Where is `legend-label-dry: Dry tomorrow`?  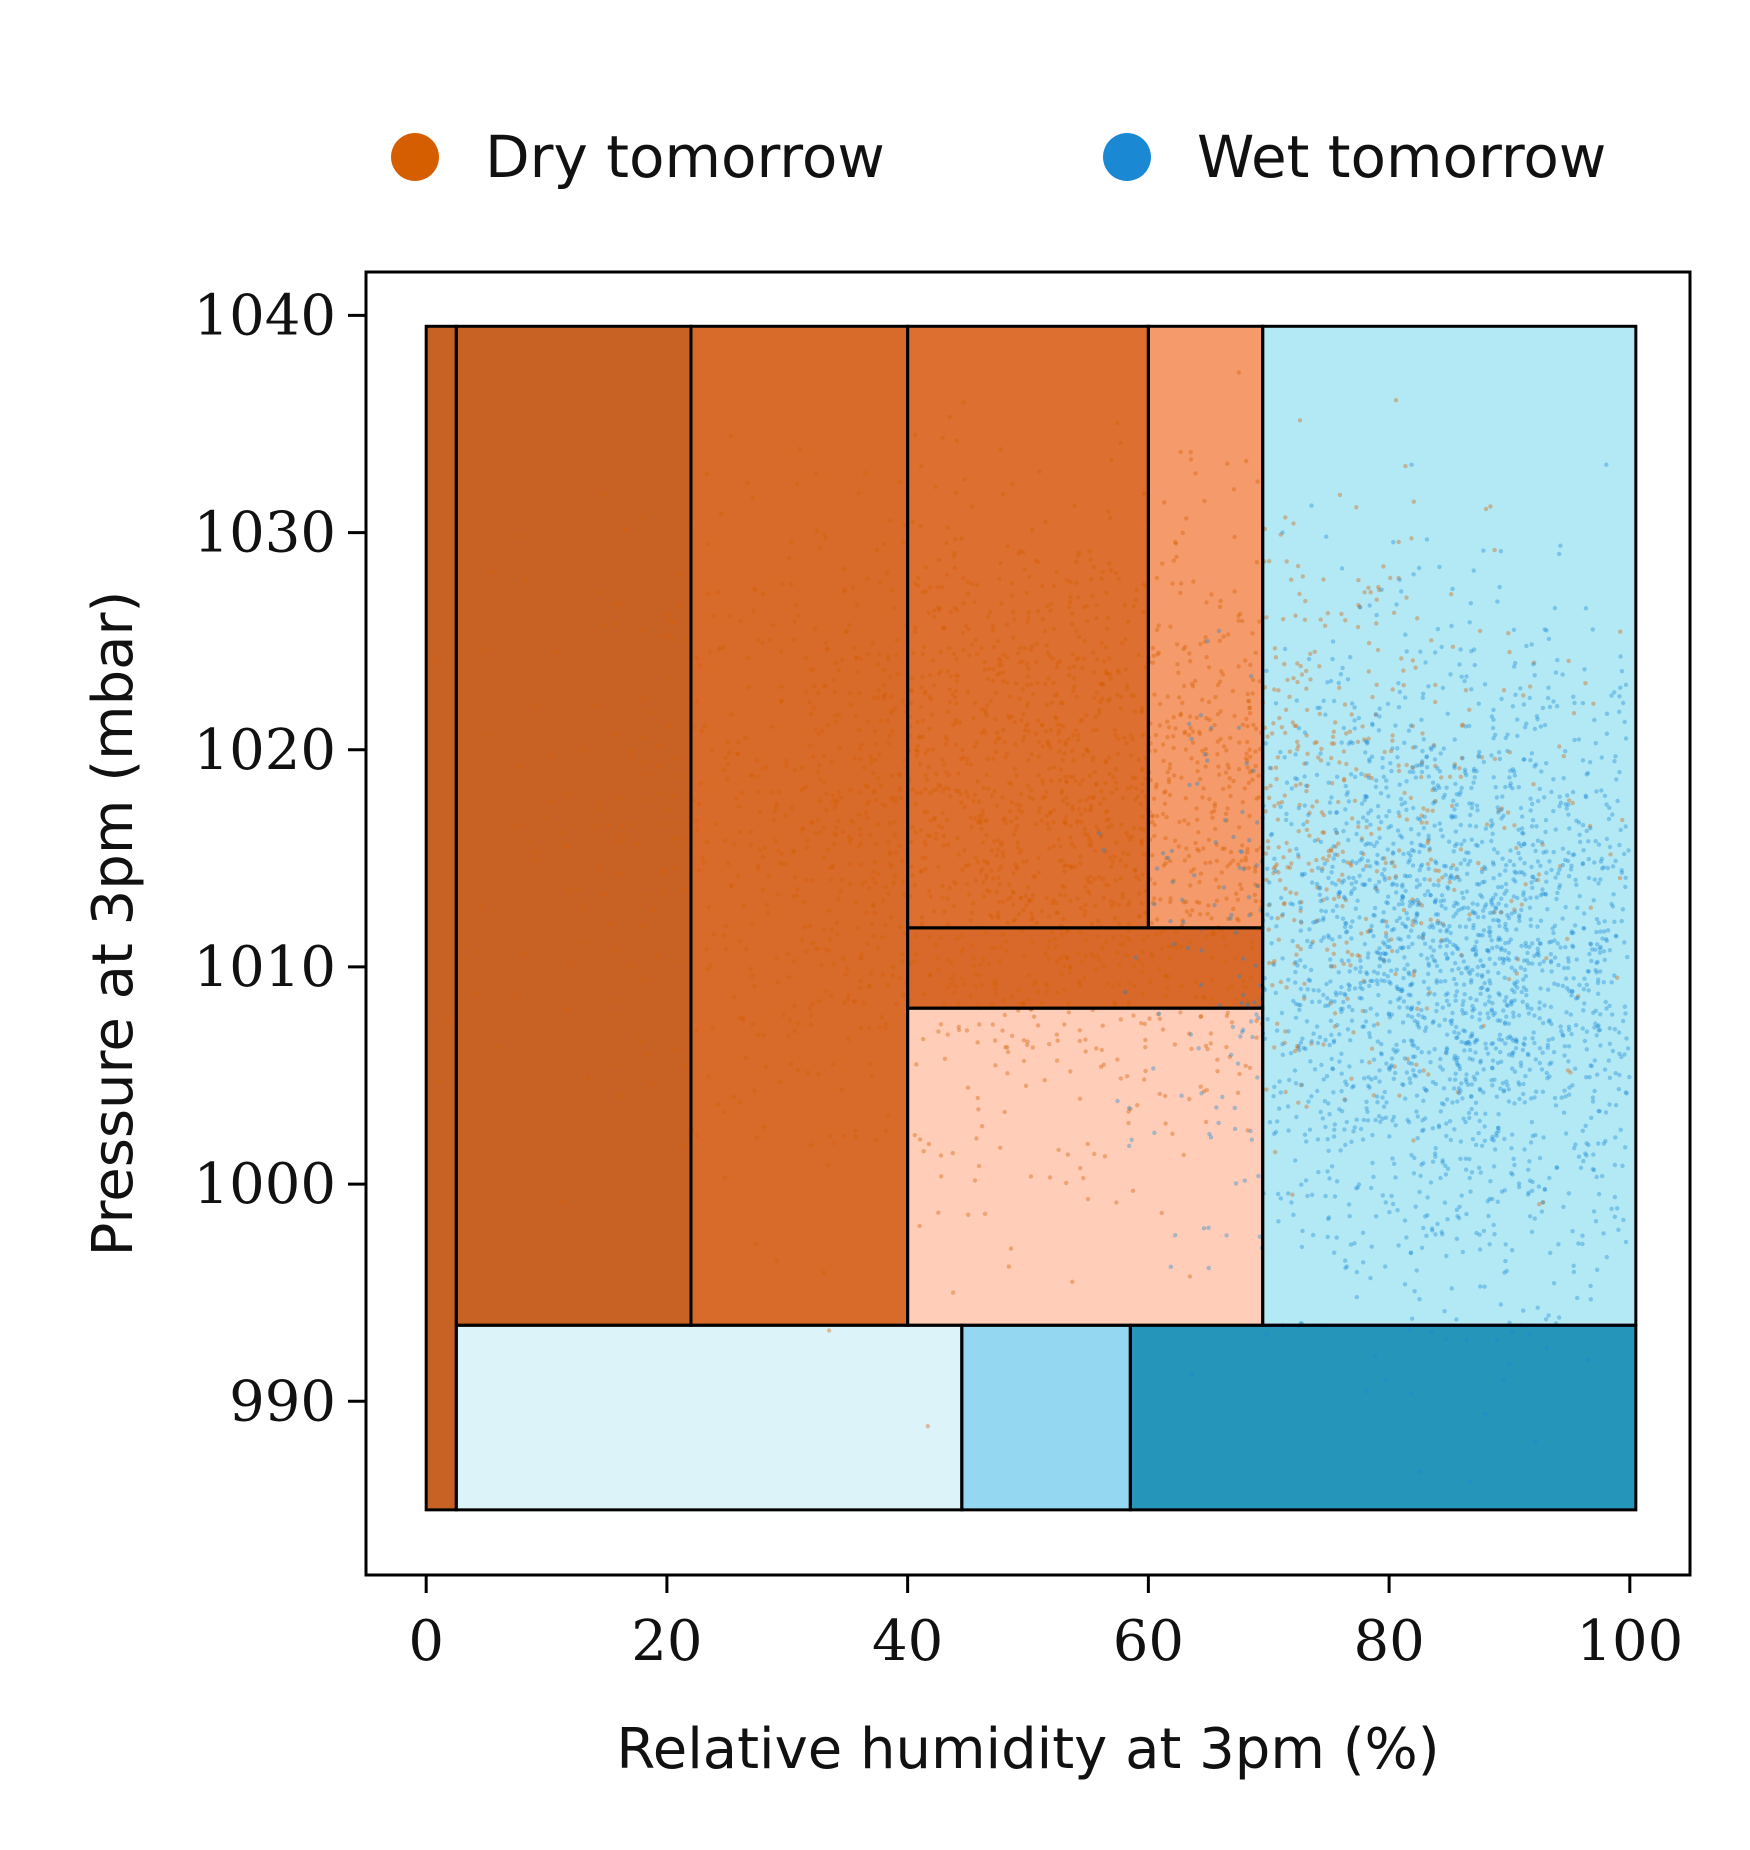
legend-label-dry: Dry tomorrow is located at coordinates (685, 157).